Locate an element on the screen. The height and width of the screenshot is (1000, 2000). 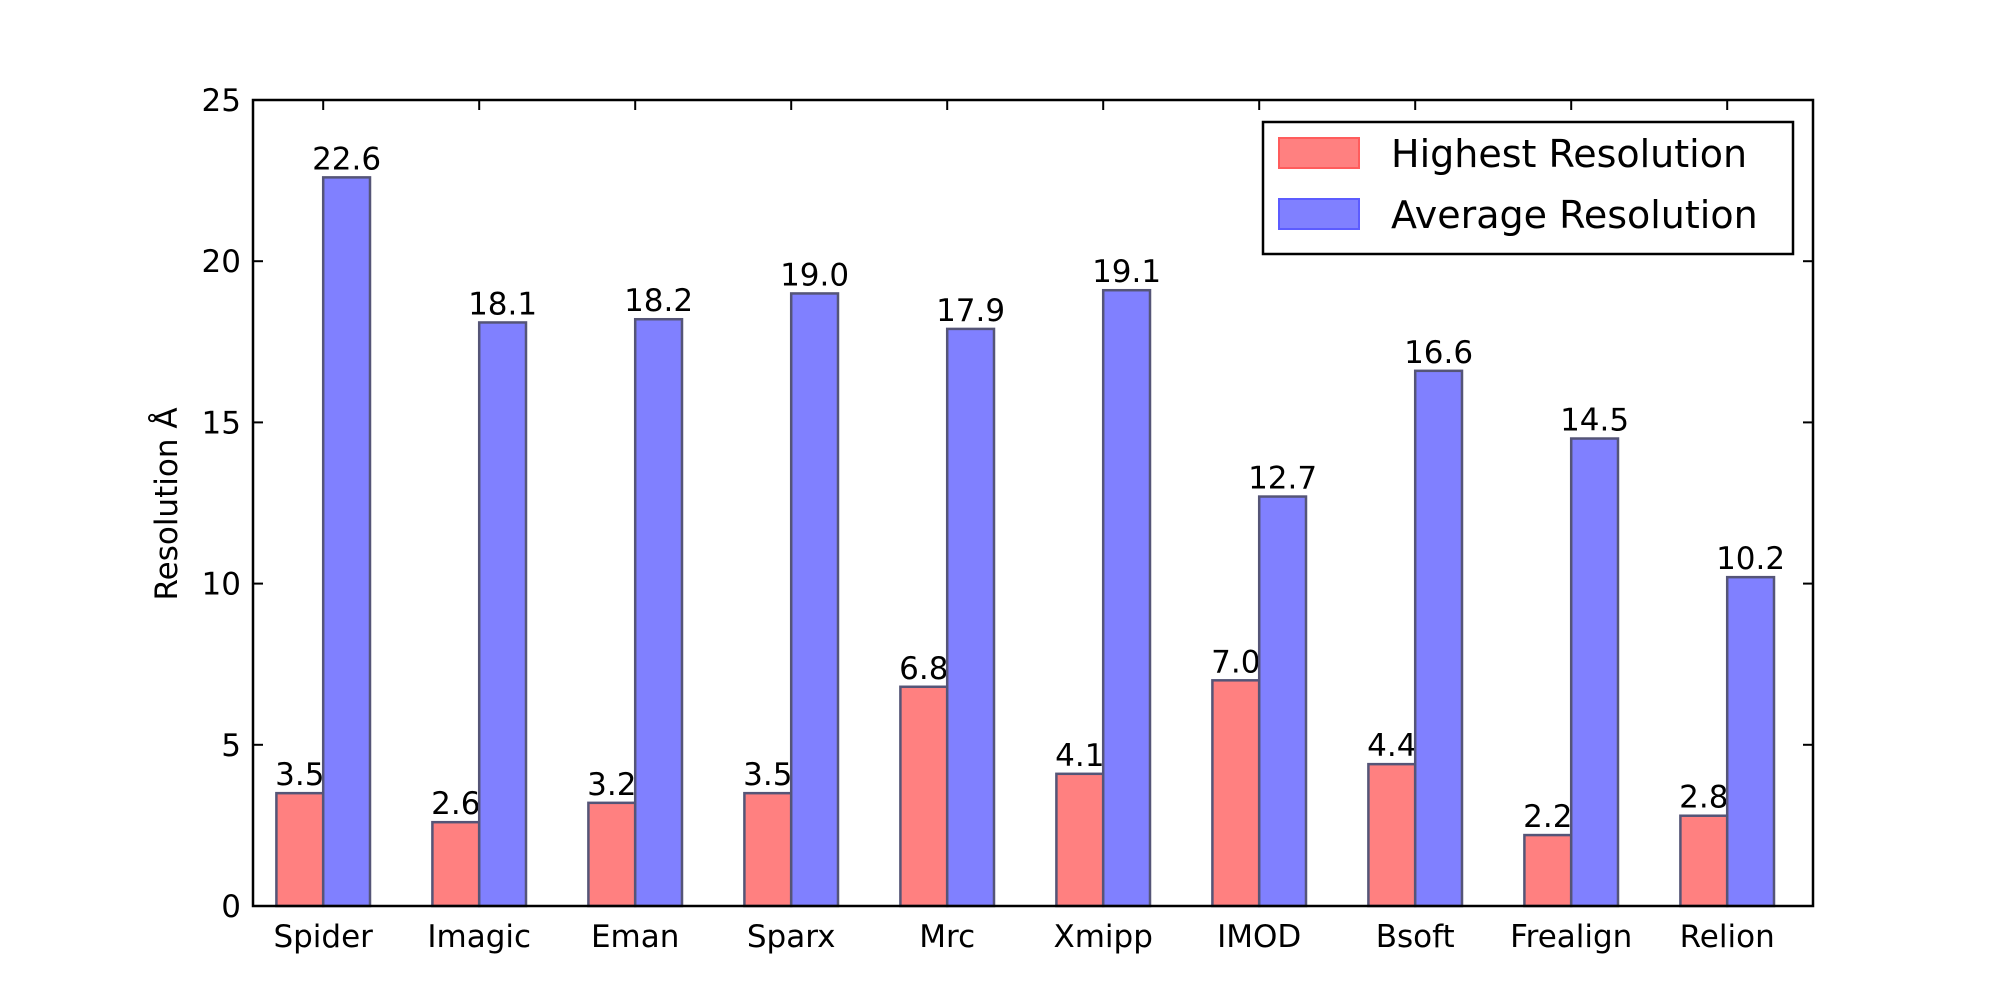
data-label-average: 17.9 is located at coordinates (970, 311).